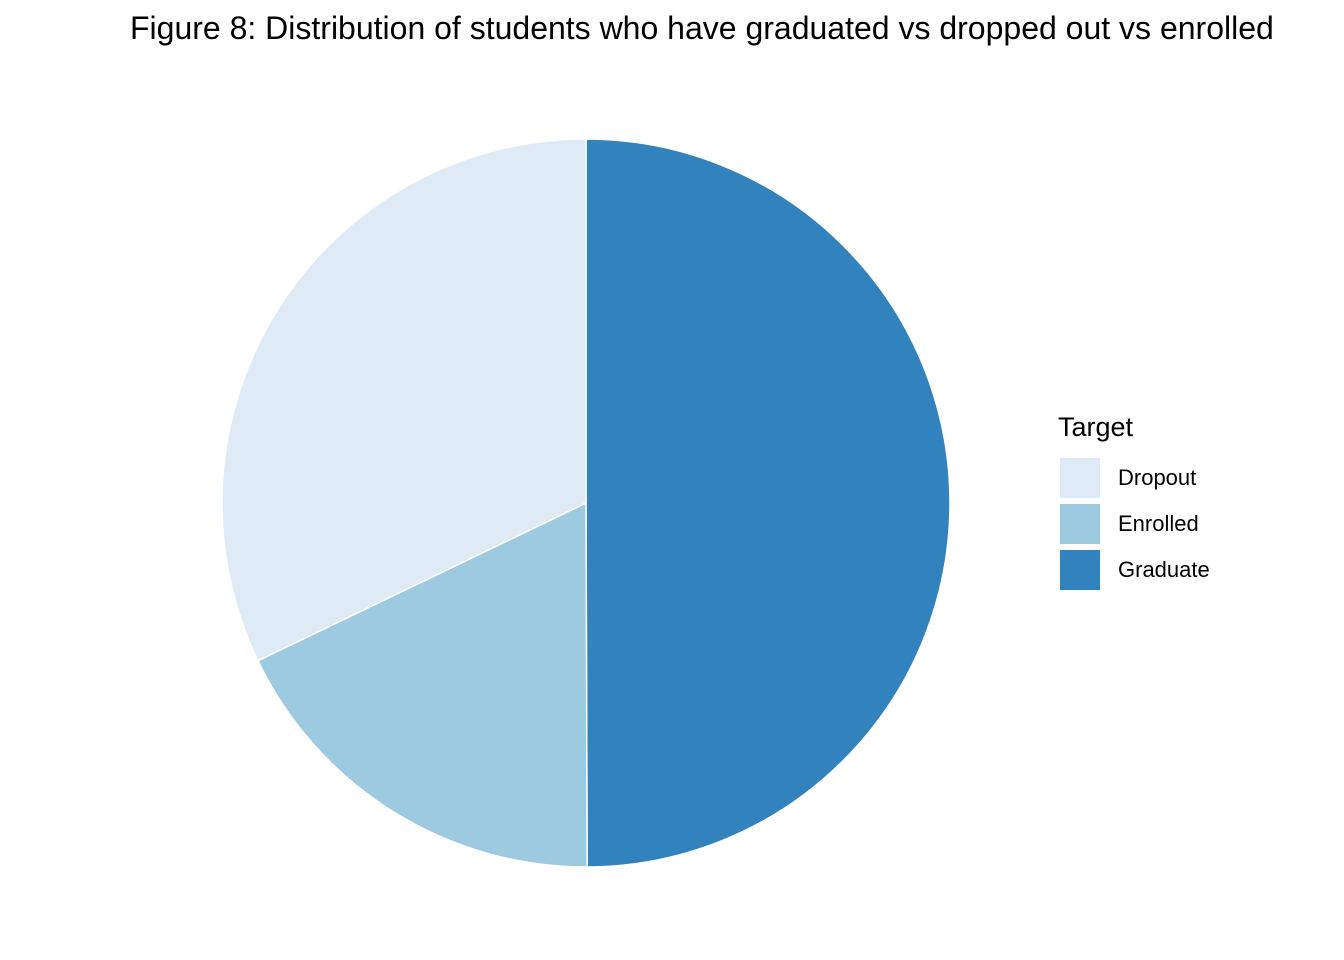  I want to click on legend-item-graduate: Graduate, so click(1134, 570).